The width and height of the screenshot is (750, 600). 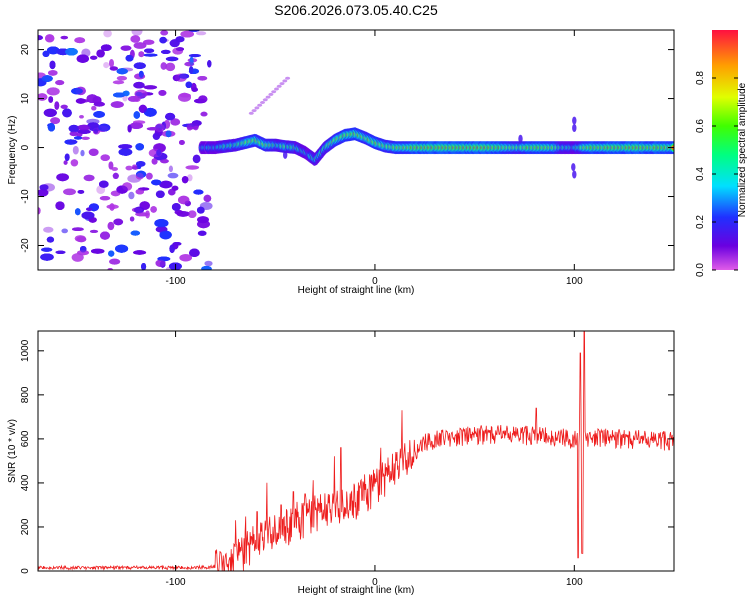 What do you see at coordinates (25, 438) in the screenshot?
I see `y-tick-label: 600` at bounding box center [25, 438].